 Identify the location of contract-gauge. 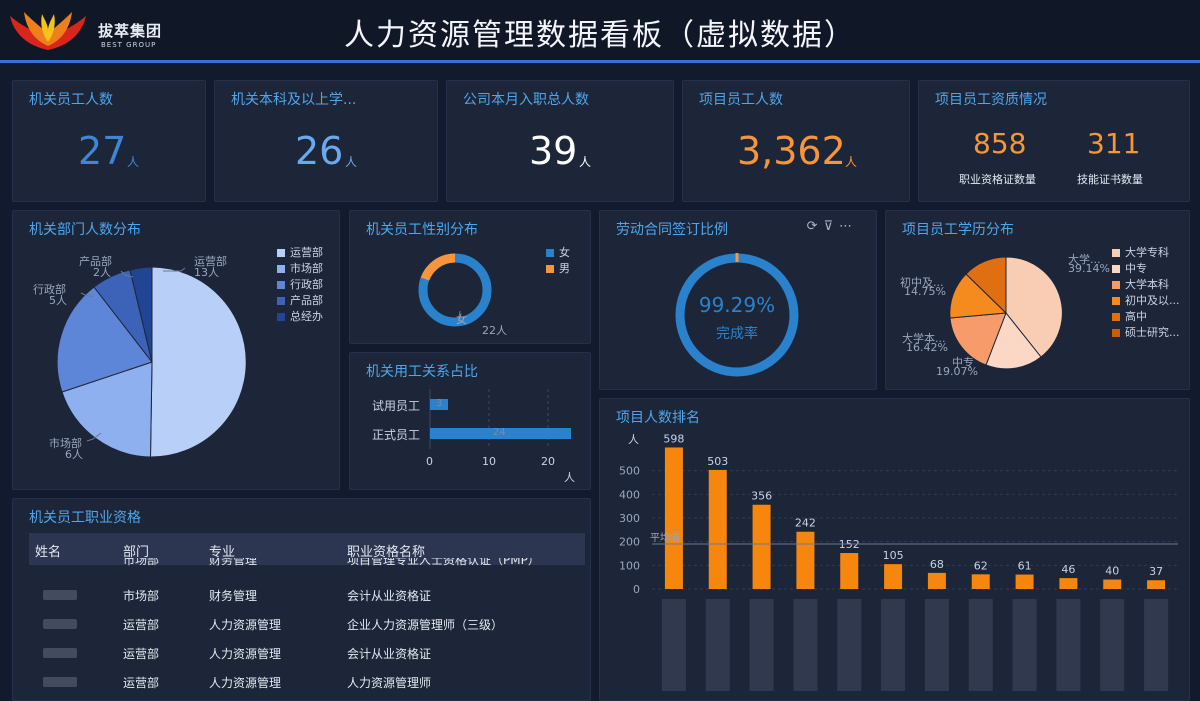
(737, 315).